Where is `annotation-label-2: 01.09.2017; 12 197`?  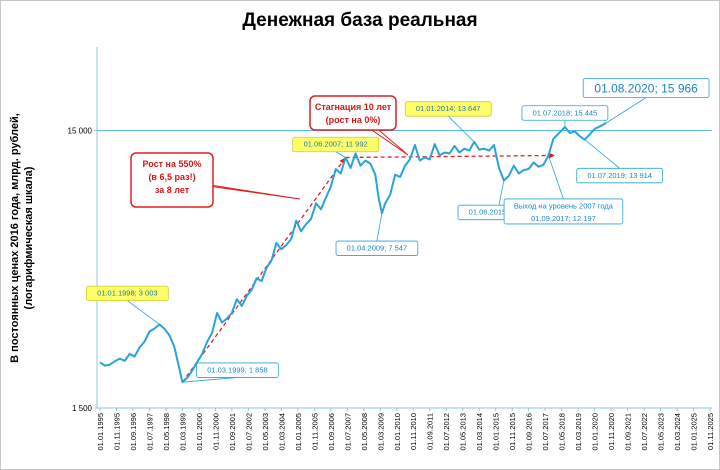
annotation-label-2: 01.09.2017; 12 197 is located at coordinates (563, 218).